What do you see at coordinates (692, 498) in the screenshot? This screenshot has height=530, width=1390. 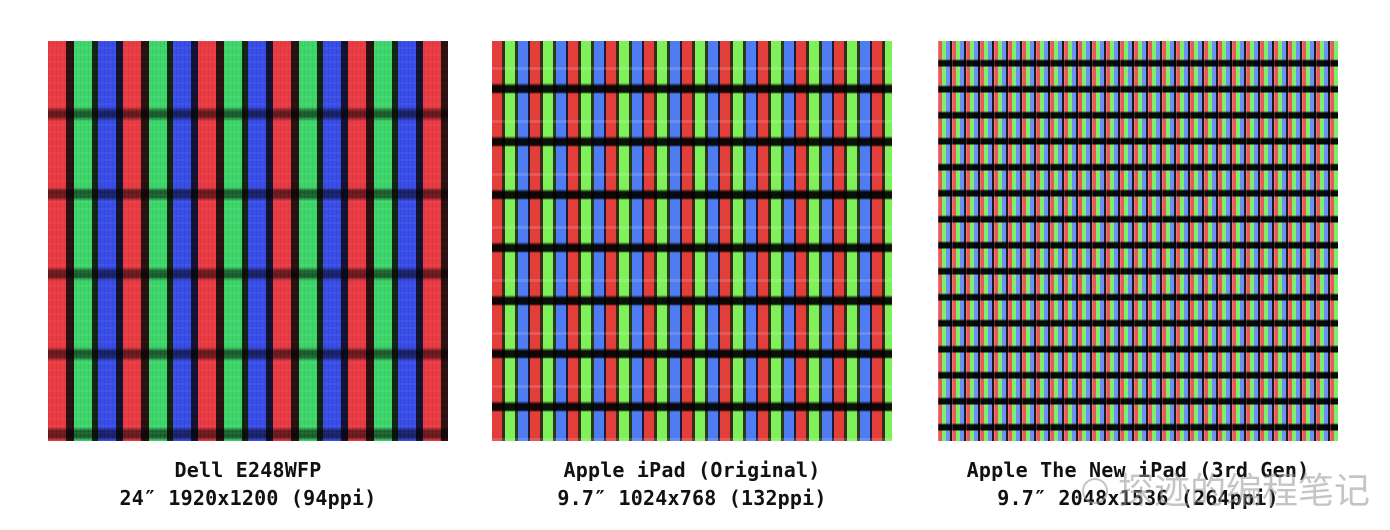 I see `ipad-original-caption-specs: 9.7″ 1024x768 (132ppi)` at bounding box center [692, 498].